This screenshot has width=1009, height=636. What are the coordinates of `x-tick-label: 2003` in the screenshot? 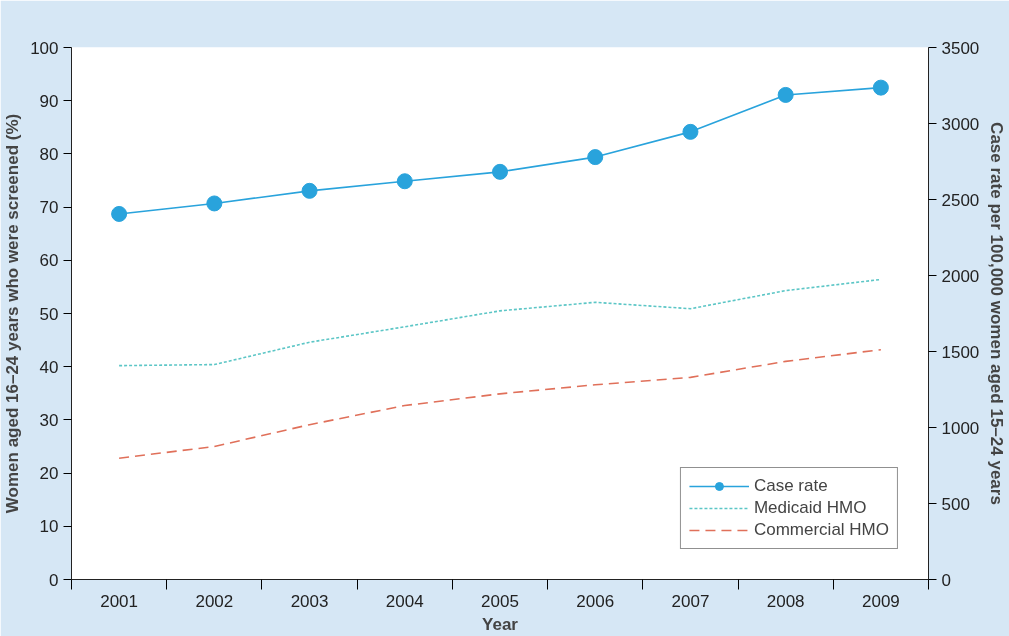 It's located at (309, 601).